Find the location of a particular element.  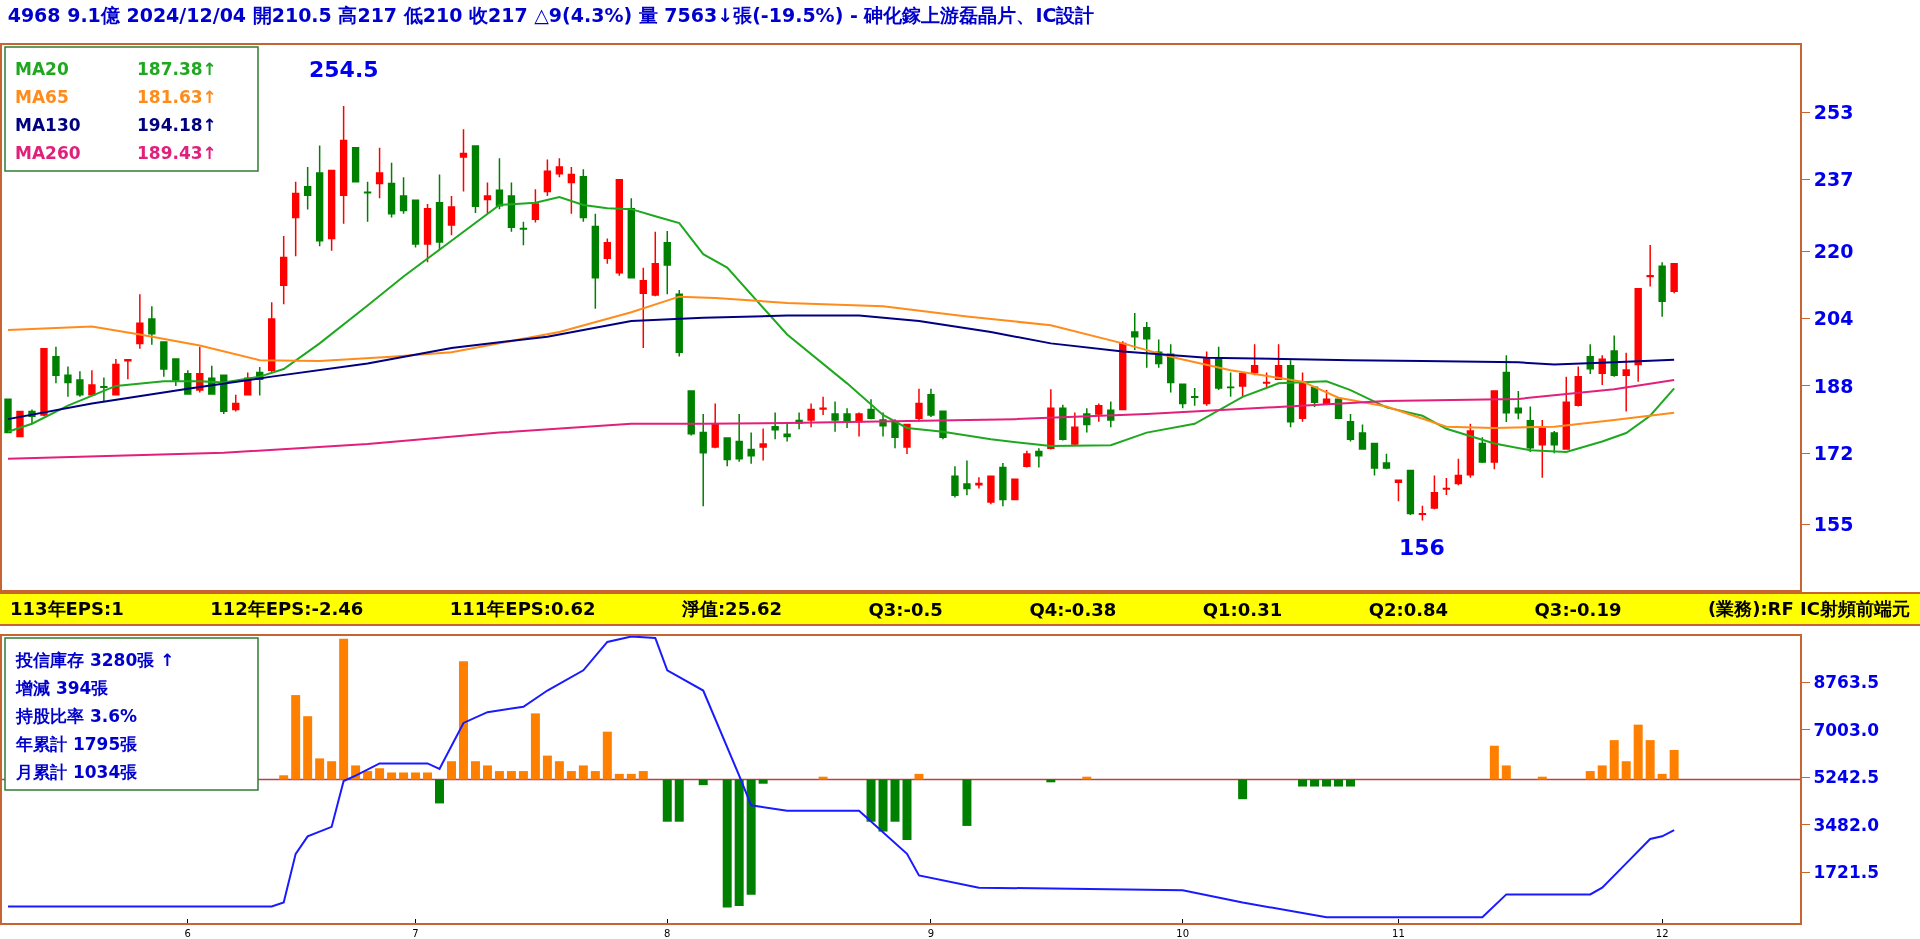

y-tick-label: 253 is located at coordinates (1833, 111).